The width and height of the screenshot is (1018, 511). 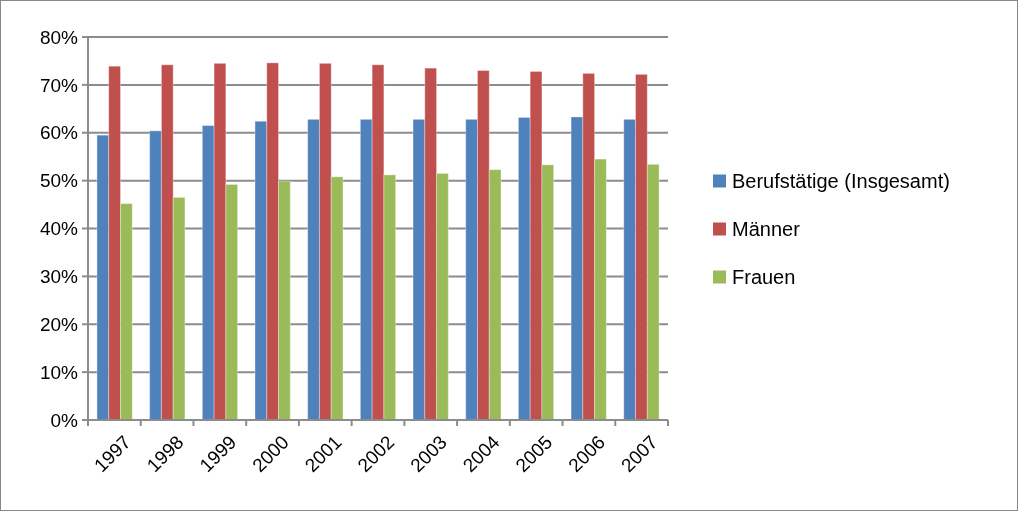 What do you see at coordinates (59, 181) in the screenshot?
I see `y-tick-label: 50%` at bounding box center [59, 181].